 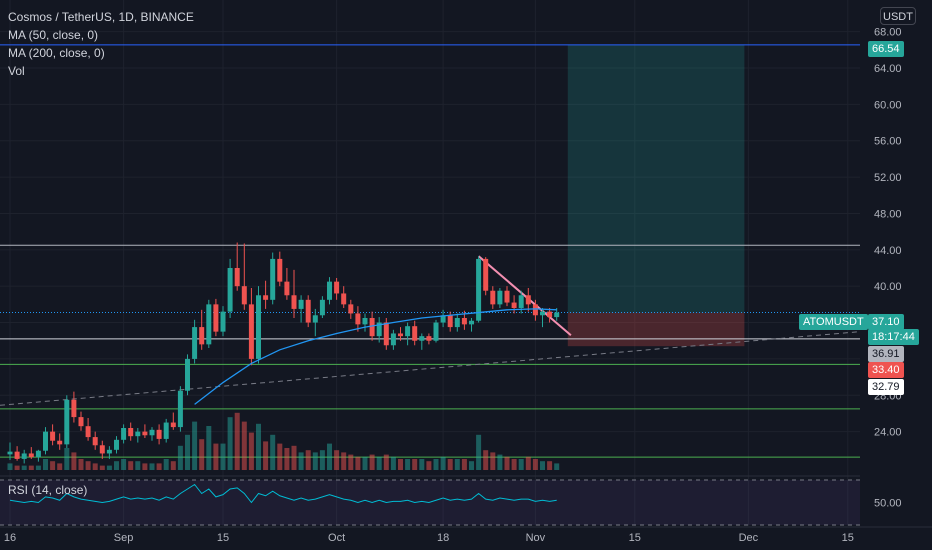 I want to click on rsi-legend-wrap: RSI (14, close), so click(x=47, y=490).